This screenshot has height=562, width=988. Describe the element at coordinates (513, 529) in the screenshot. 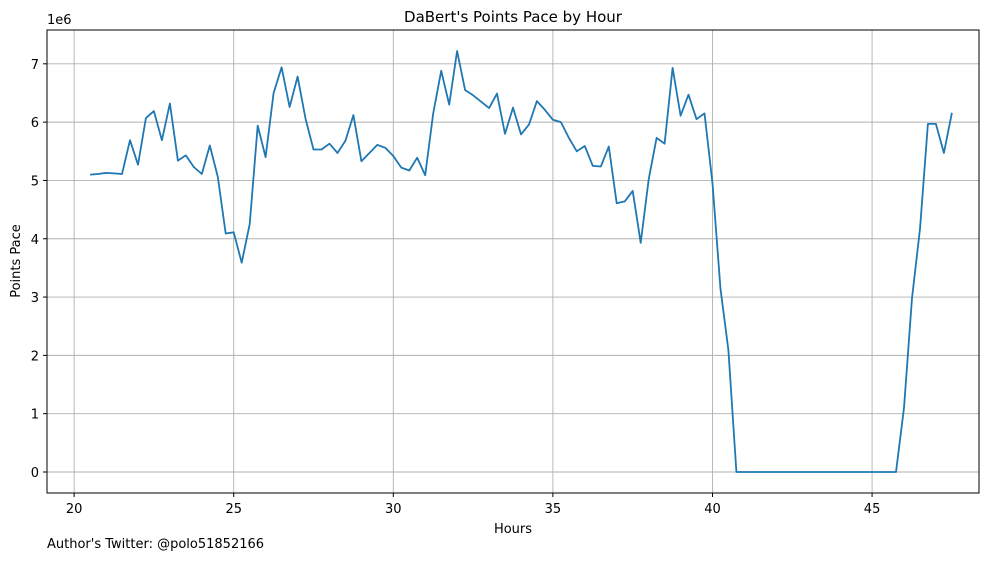

I see `x-axis-label: Hours` at that location.